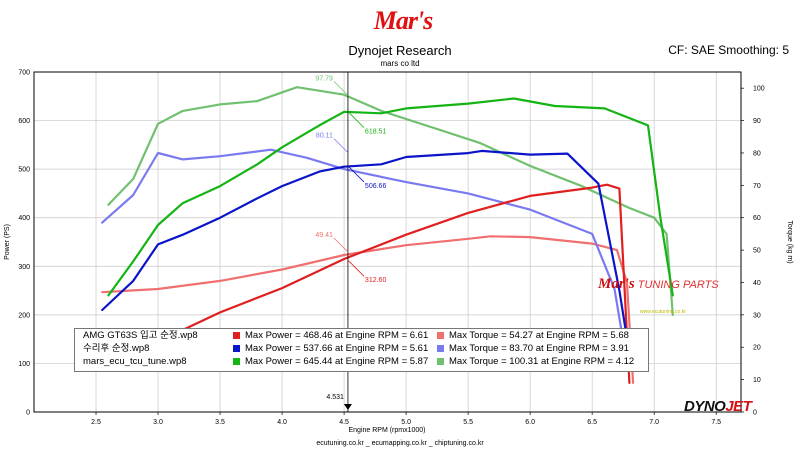 The width and height of the screenshot is (800, 450). I want to click on legend-torque-text: Max Torque = 54.27 at Engine RPM = 5.68, so click(539, 335).